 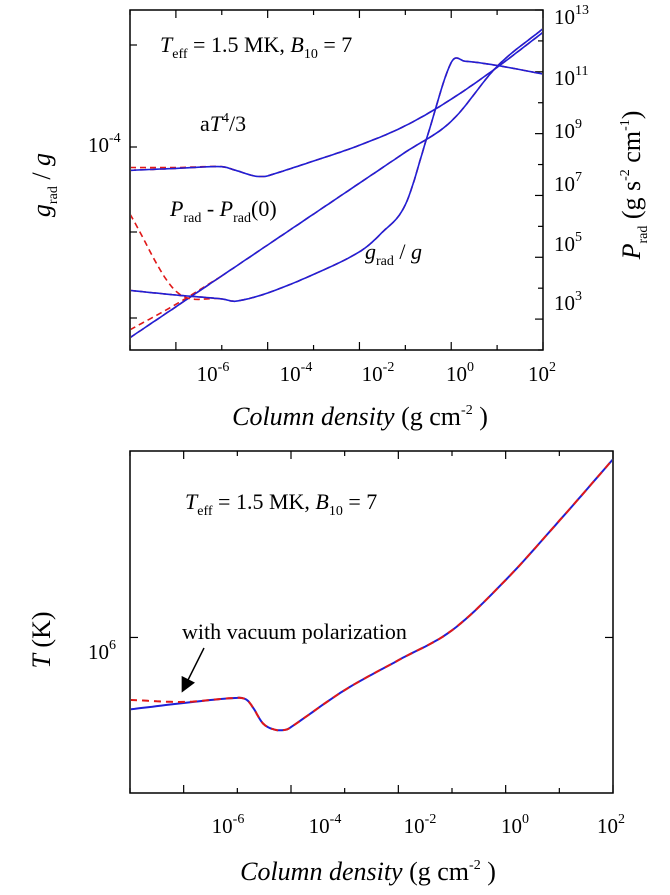 I want to click on bottom-xtick-1e2: 10², so click(x=611, y=825).